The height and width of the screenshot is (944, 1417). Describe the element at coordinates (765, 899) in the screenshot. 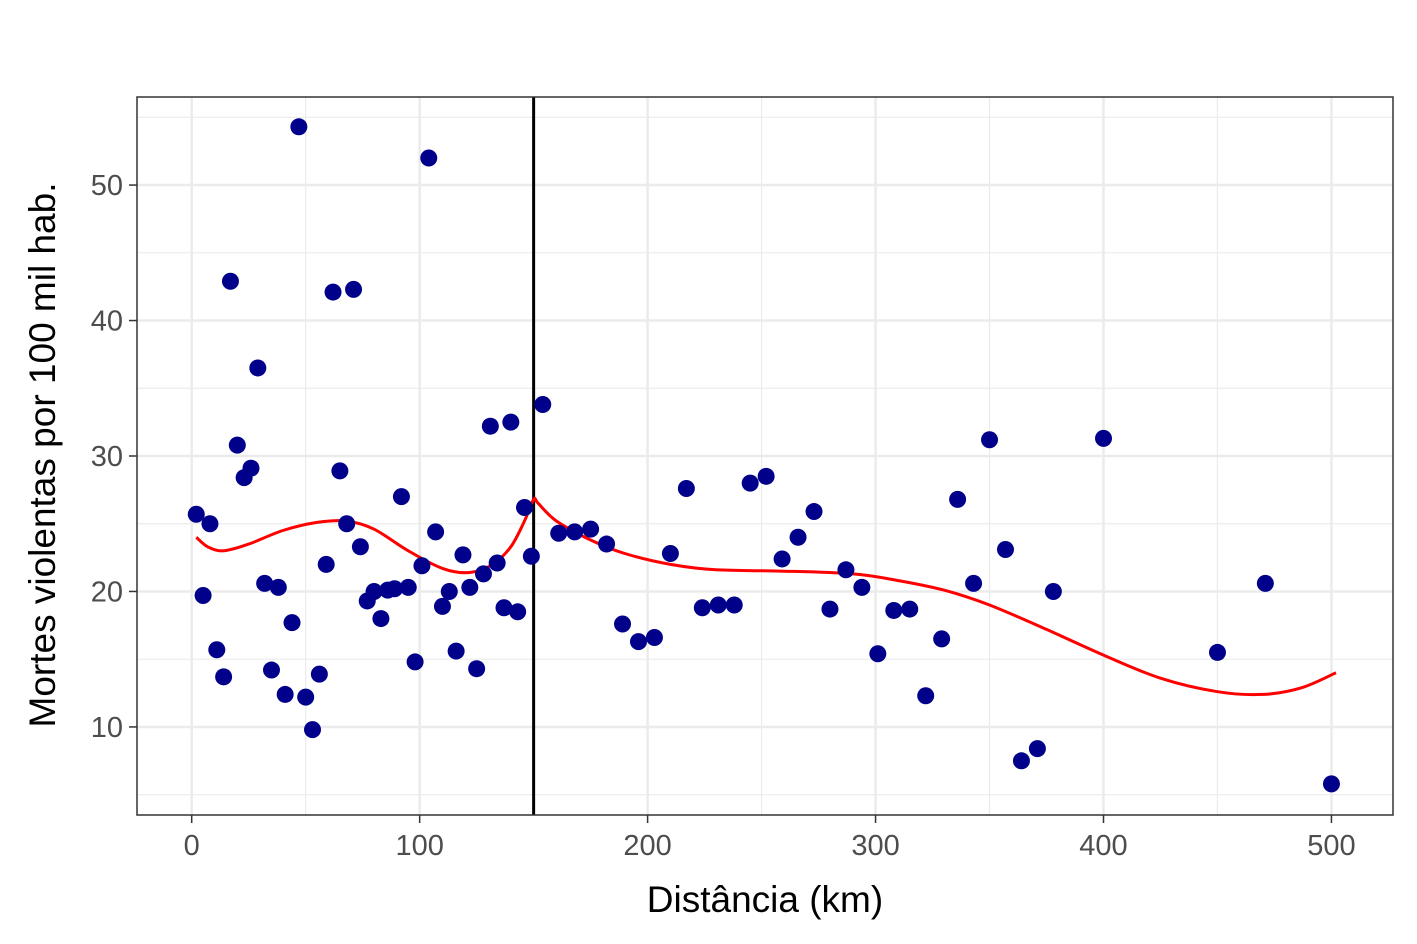

I see `x-axis-title: Distância (km)` at that location.